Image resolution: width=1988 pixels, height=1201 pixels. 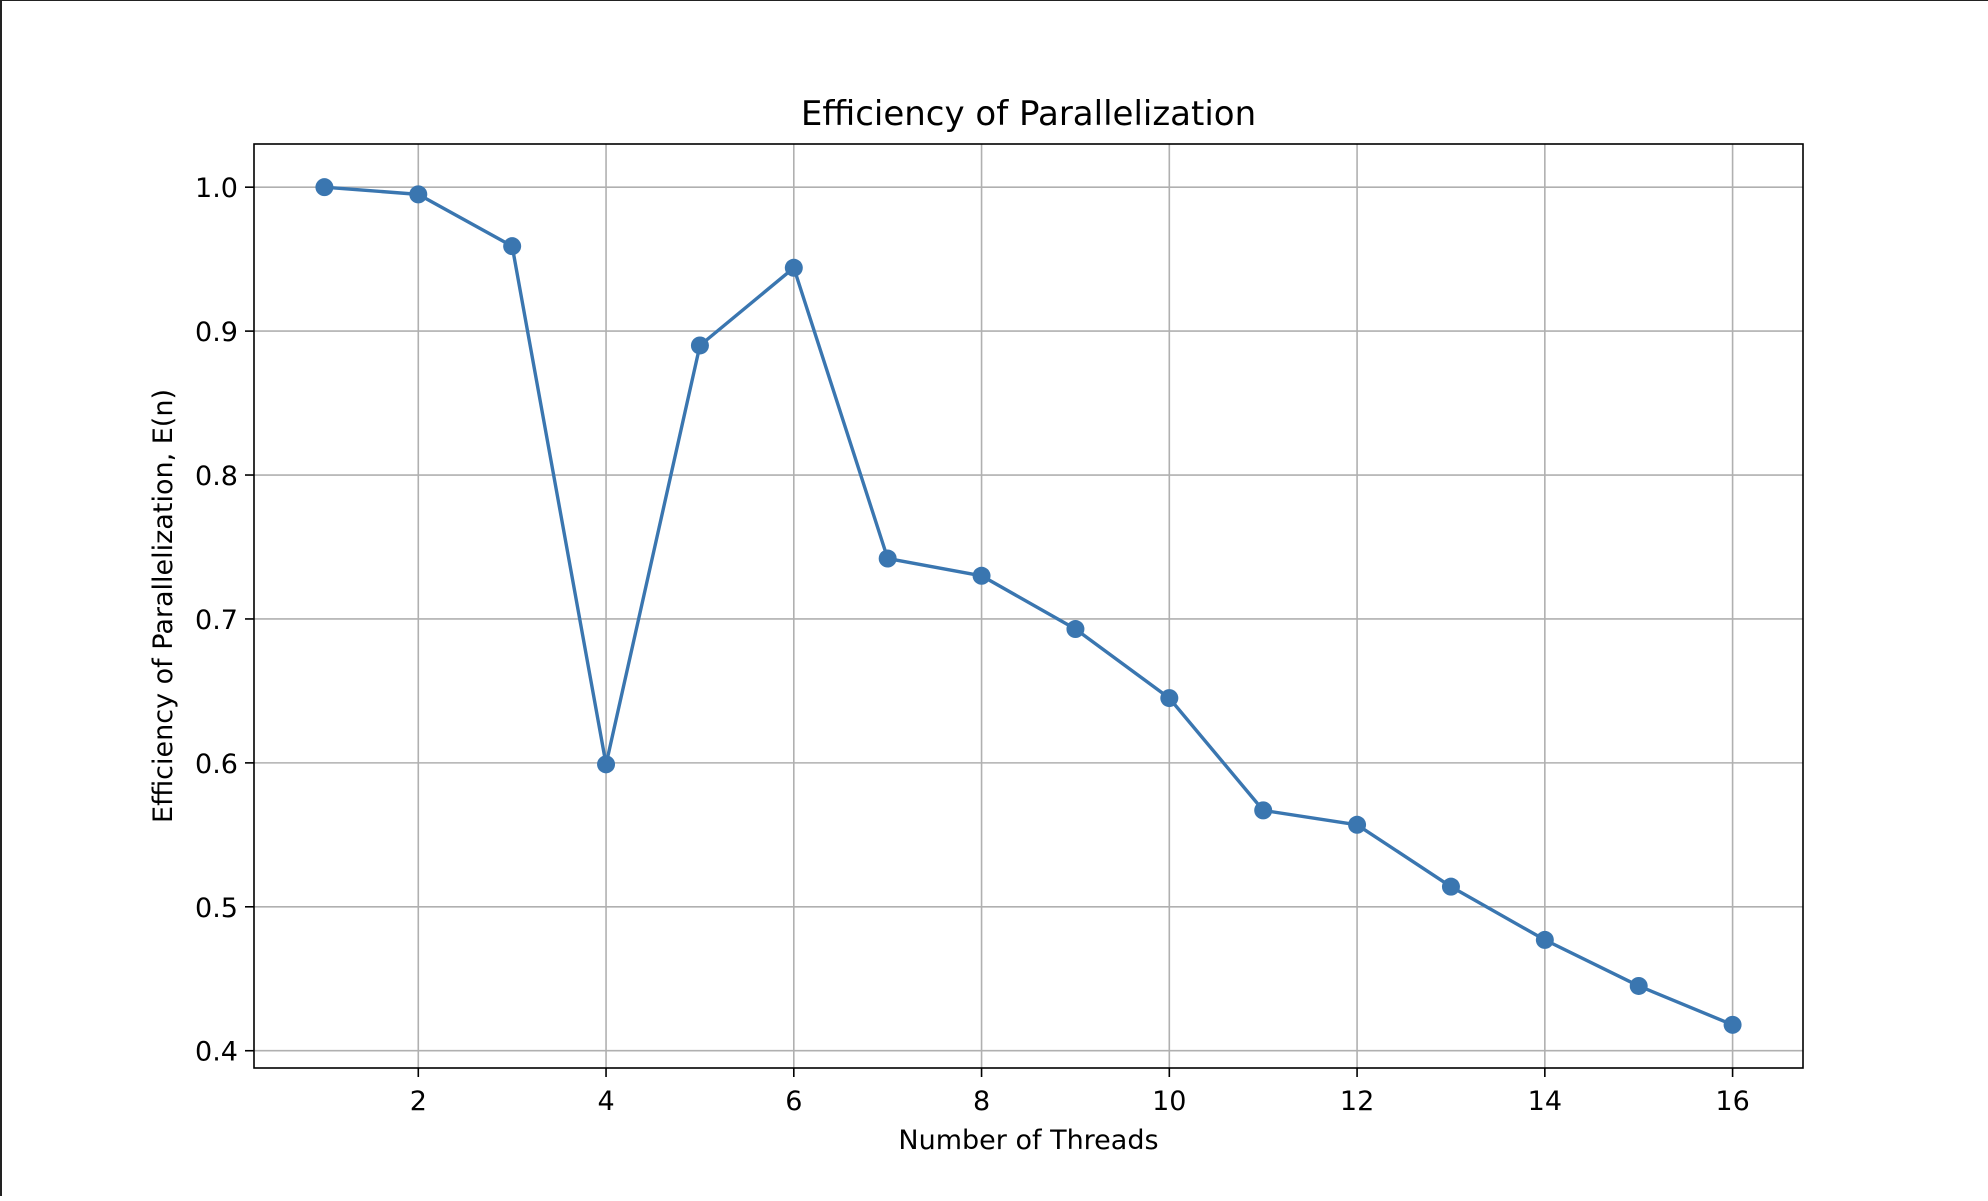 What do you see at coordinates (1169, 1101) in the screenshot?
I see `x-tick-label: 10` at bounding box center [1169, 1101].